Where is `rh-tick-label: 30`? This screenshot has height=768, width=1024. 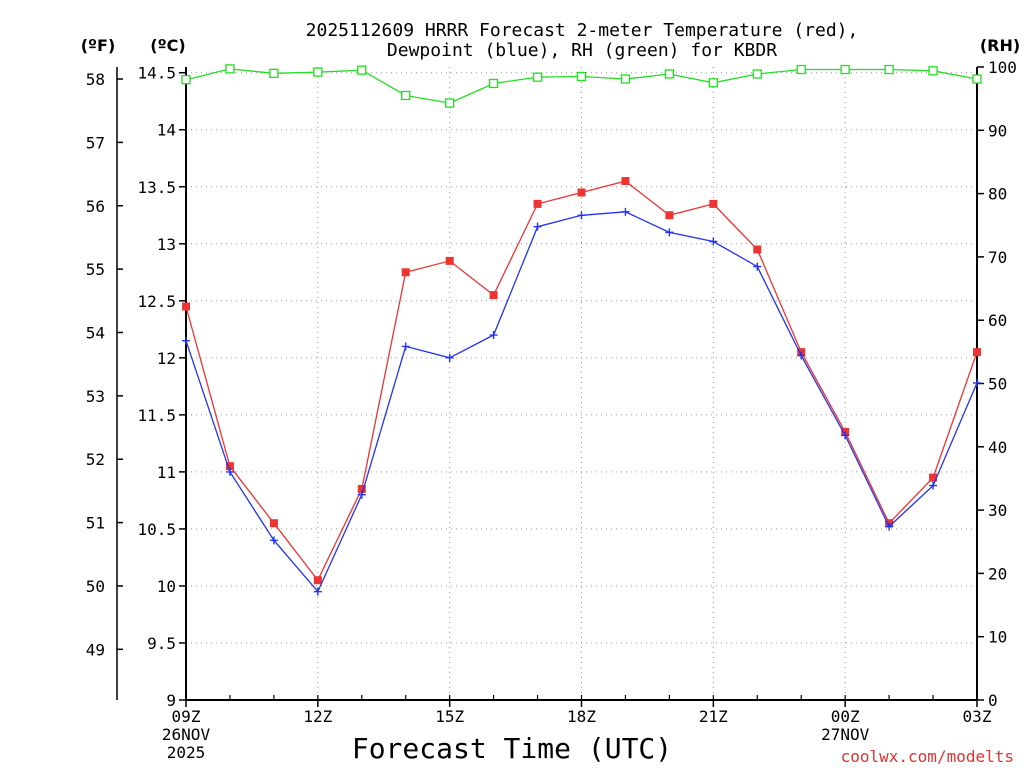
rh-tick-label: 30 is located at coordinates (997, 510).